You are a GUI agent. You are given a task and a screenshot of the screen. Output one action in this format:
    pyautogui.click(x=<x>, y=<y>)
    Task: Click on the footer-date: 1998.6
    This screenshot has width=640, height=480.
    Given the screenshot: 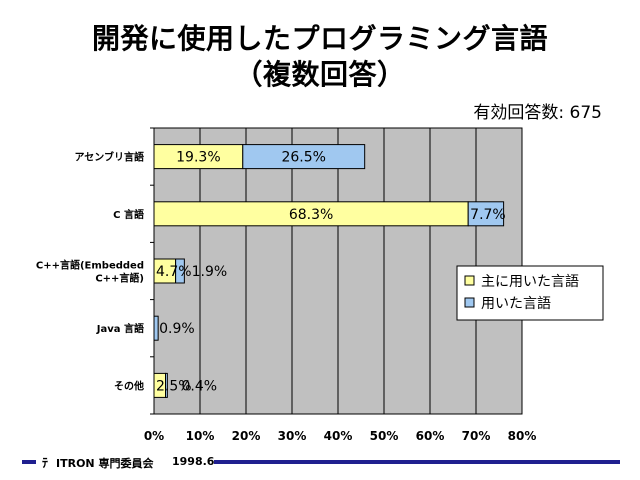 What is the action you would take?
    pyautogui.click(x=193, y=461)
    